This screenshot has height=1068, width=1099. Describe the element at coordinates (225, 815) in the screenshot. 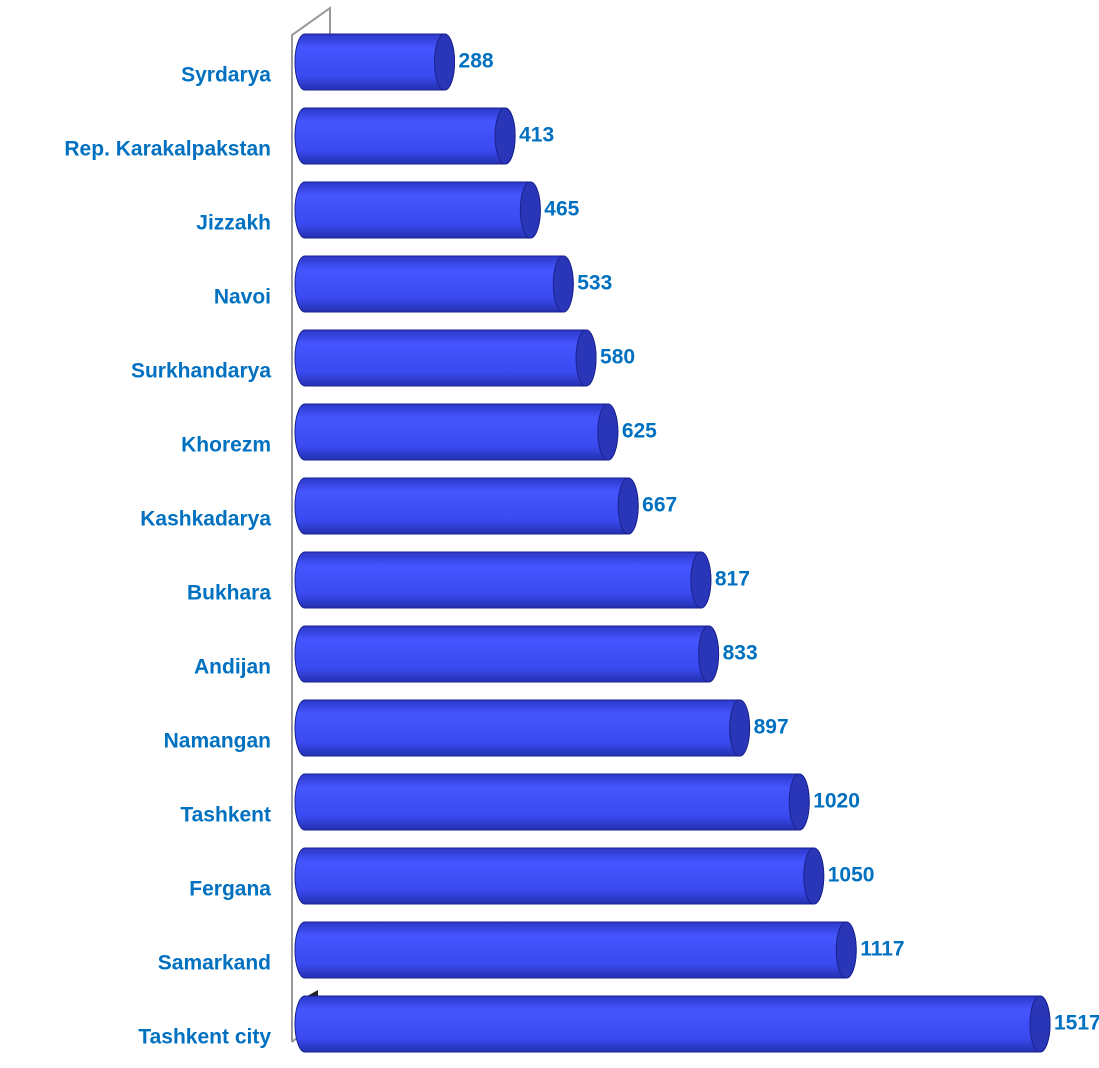

I see `y-tick-label: Tashkent` at that location.